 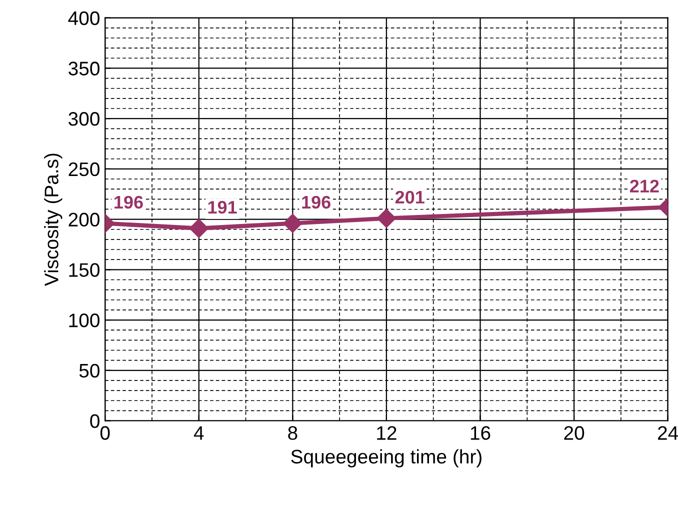 I want to click on x-tick-label: 24, so click(x=668, y=433).